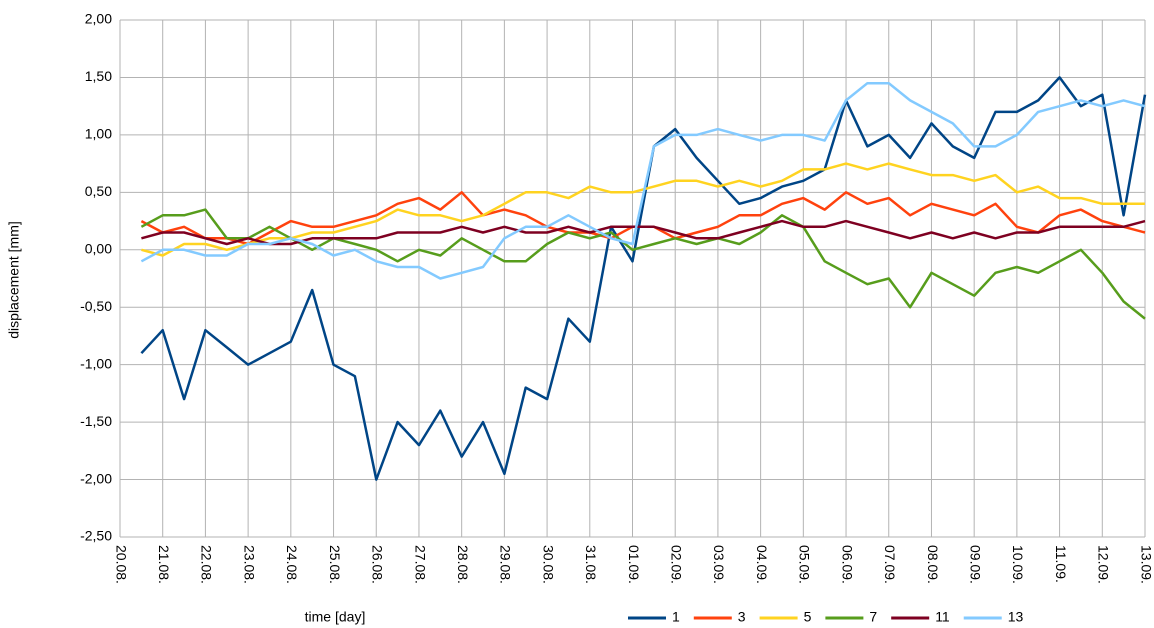 This screenshot has height=628, width=1154. Describe the element at coordinates (1016, 617) in the screenshot. I see `legend-label: 13` at that location.